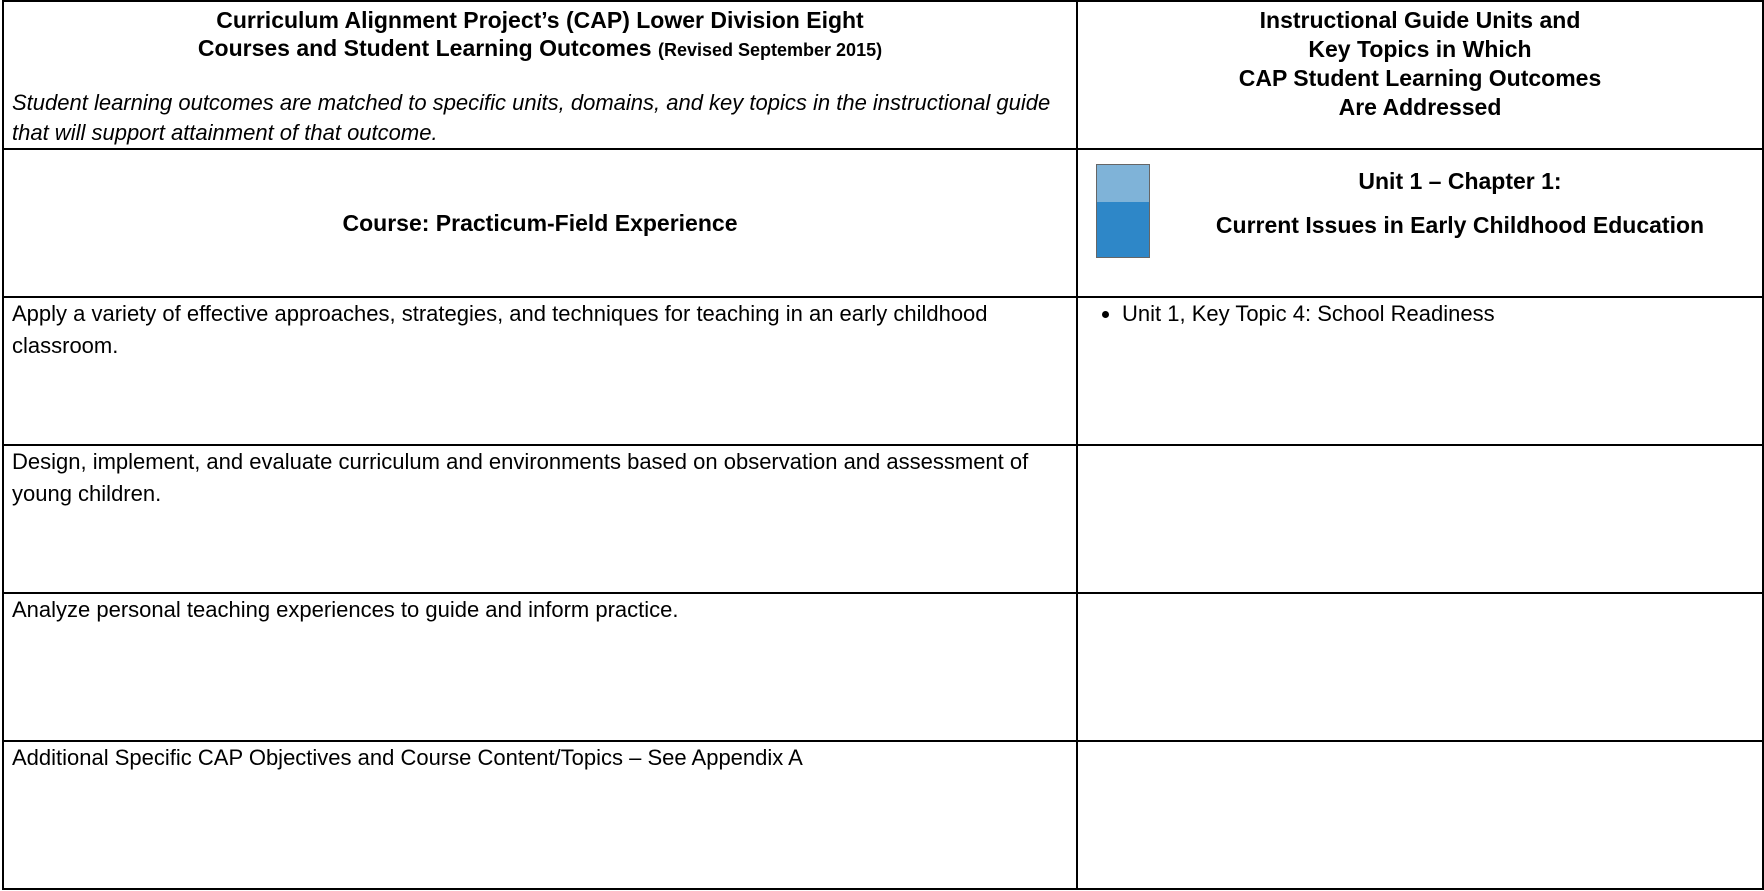 Image resolution: width=1764 pixels, height=891 pixels. Describe the element at coordinates (1123, 211) in the screenshot. I see `book-cover` at that location.